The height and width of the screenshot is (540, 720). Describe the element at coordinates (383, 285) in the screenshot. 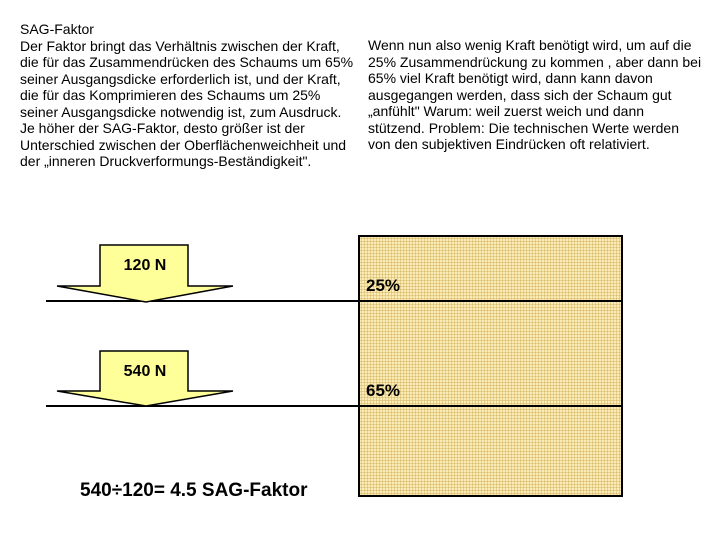

I see `compression-label-25pct: 25%` at that location.